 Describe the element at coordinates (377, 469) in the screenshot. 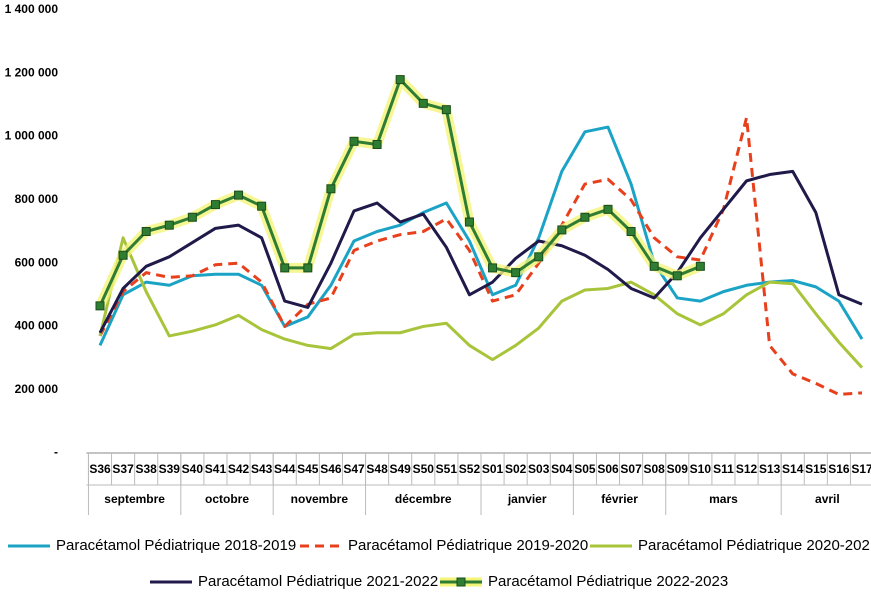

I see `x-tick-label: S48` at that location.